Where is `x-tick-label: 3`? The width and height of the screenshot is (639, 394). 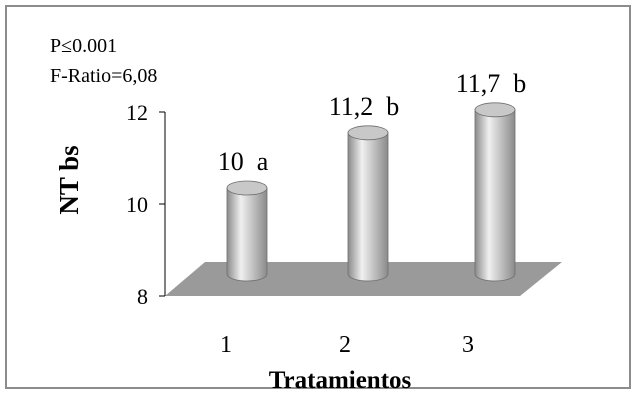
x-tick-label: 3 is located at coordinates (468, 345).